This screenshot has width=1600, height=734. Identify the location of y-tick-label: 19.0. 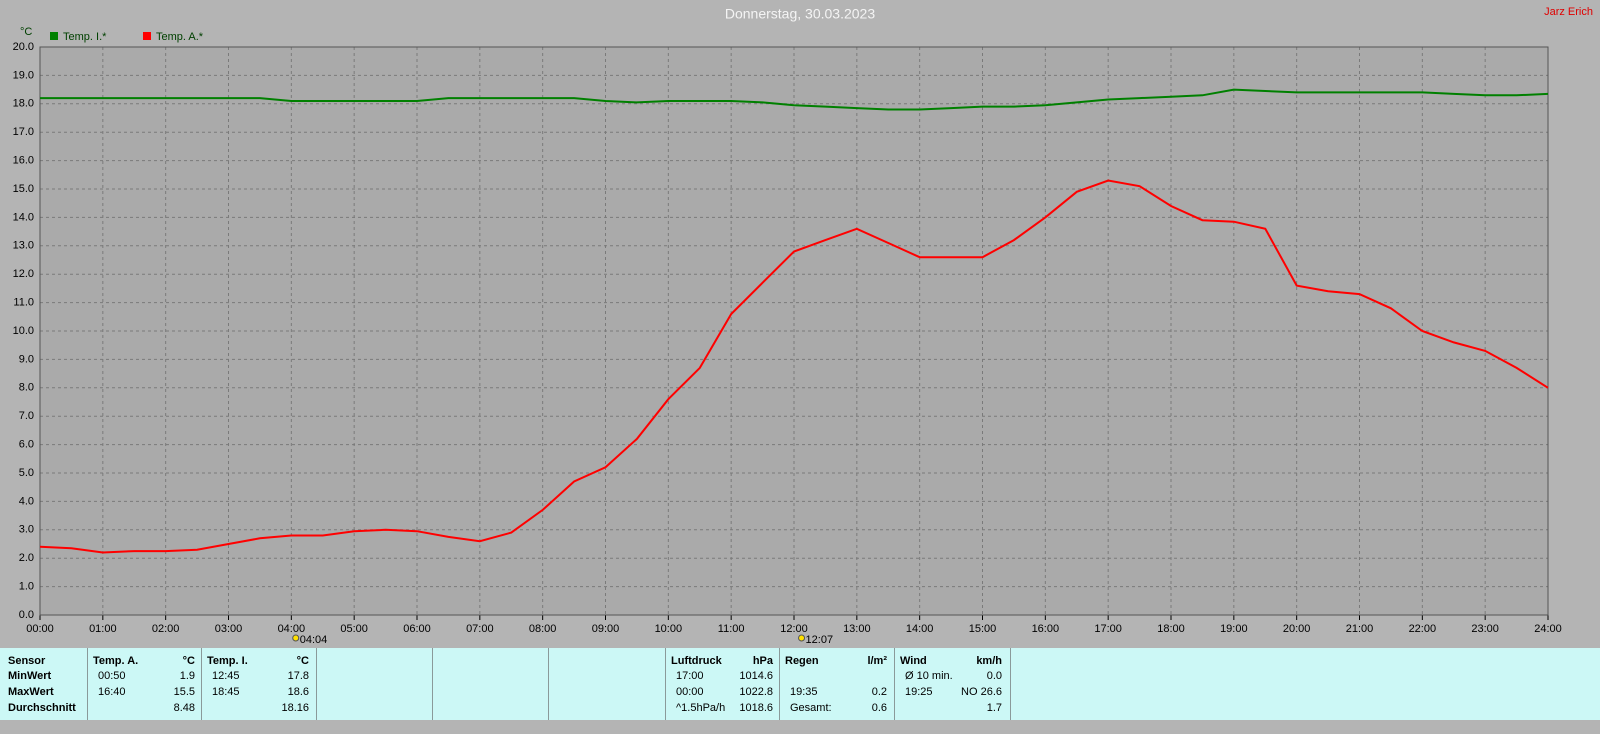
(23, 75).